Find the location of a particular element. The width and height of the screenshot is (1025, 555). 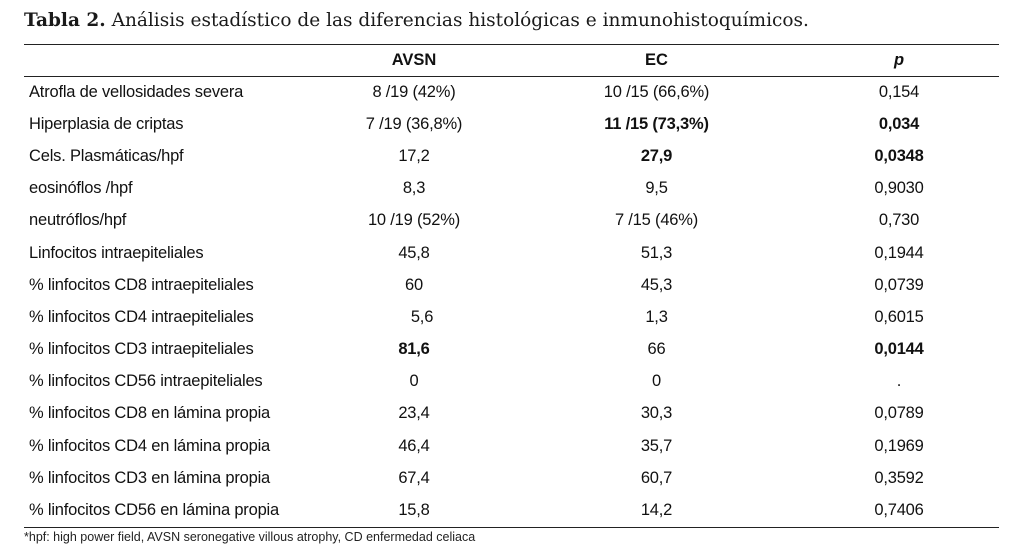

avsn-value: 8 /19 (42%) is located at coordinates (414, 91).